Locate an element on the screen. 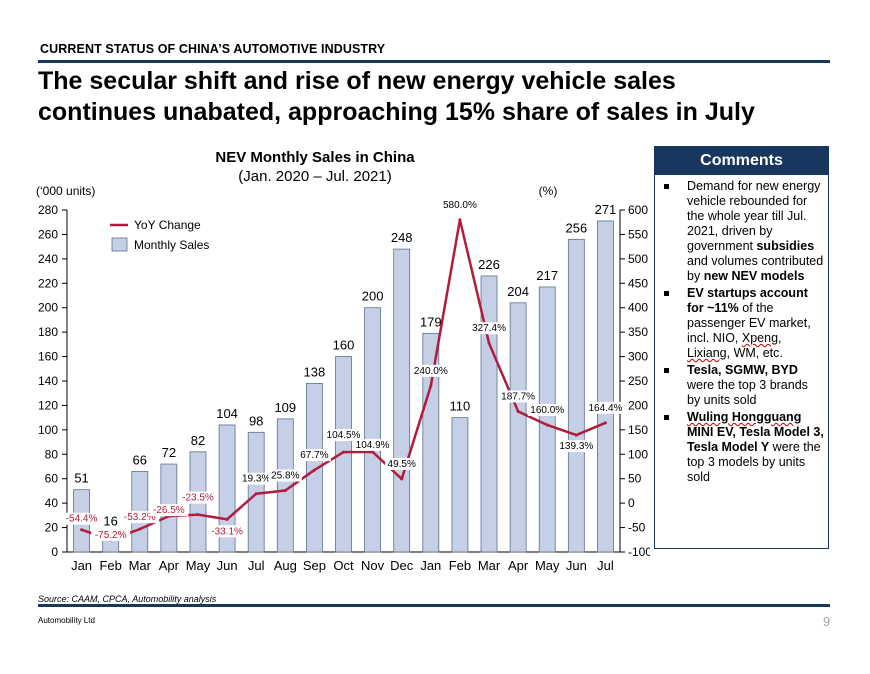  left-tick-label: 20 is located at coordinates (52, 528).